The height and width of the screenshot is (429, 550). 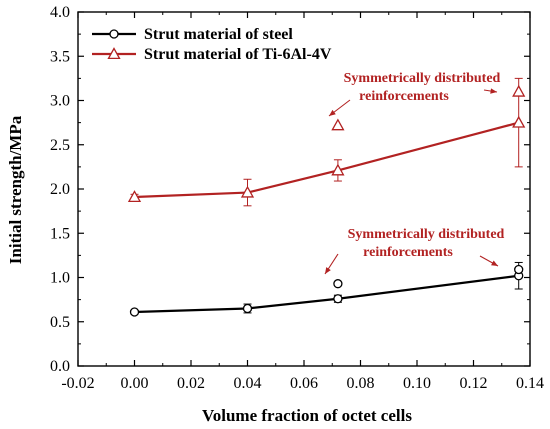 What do you see at coordinates (361, 383) in the screenshot?
I see `x-tick-label: 0.08` at bounding box center [361, 383].